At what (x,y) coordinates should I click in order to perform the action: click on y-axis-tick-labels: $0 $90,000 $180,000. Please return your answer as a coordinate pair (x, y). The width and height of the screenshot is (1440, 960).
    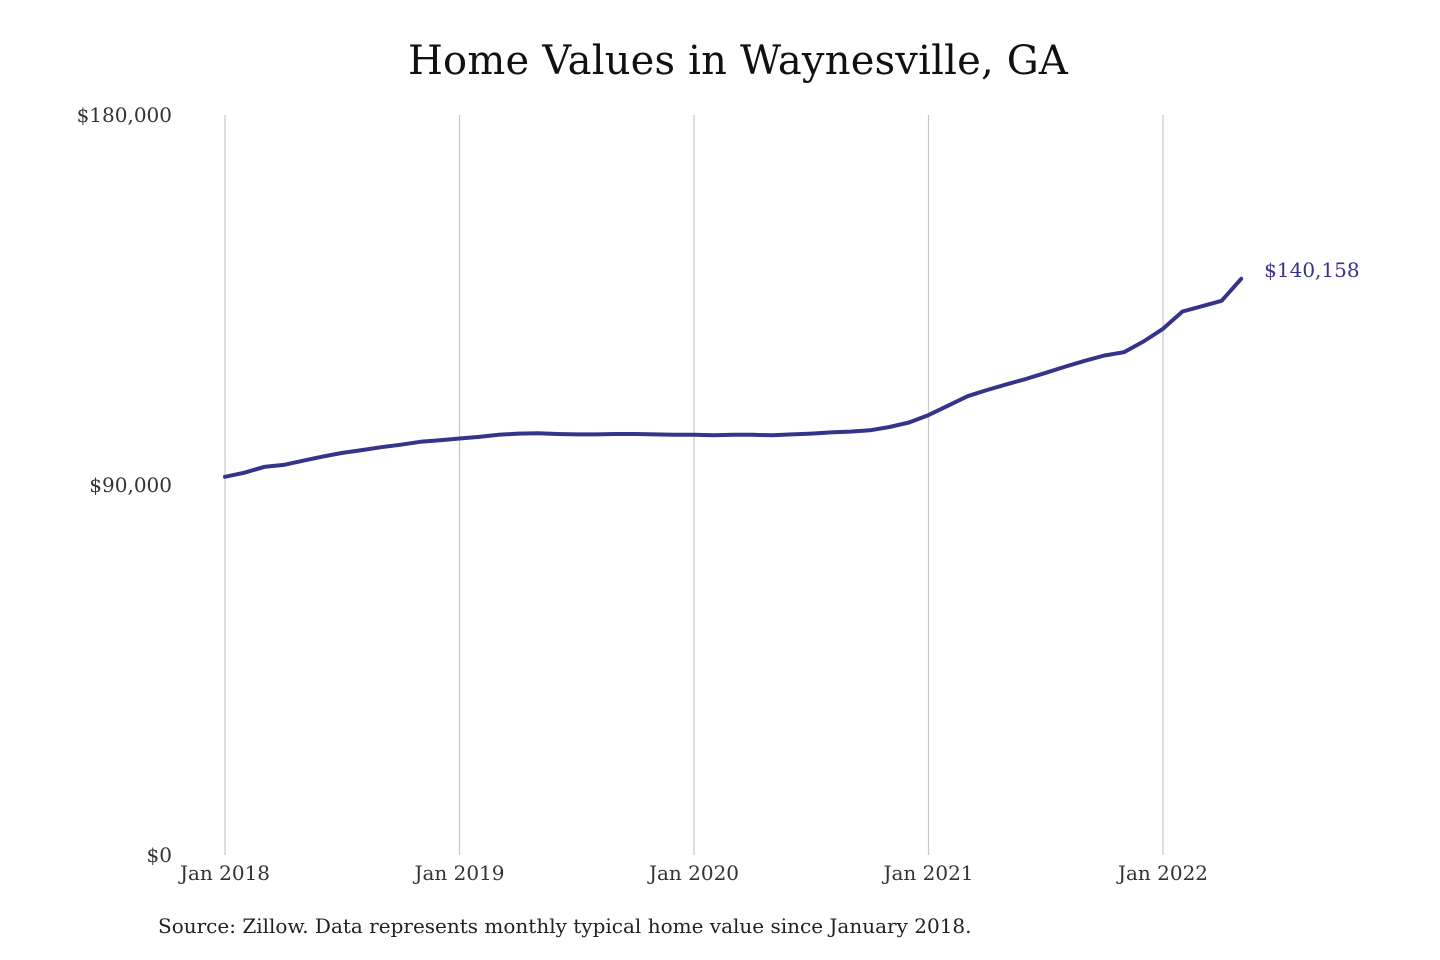
    Looking at the image, I should click on (124, 485).